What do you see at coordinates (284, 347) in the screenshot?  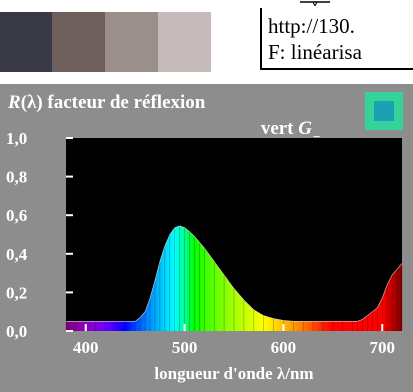 I see `x-tick-label: 600` at bounding box center [284, 347].